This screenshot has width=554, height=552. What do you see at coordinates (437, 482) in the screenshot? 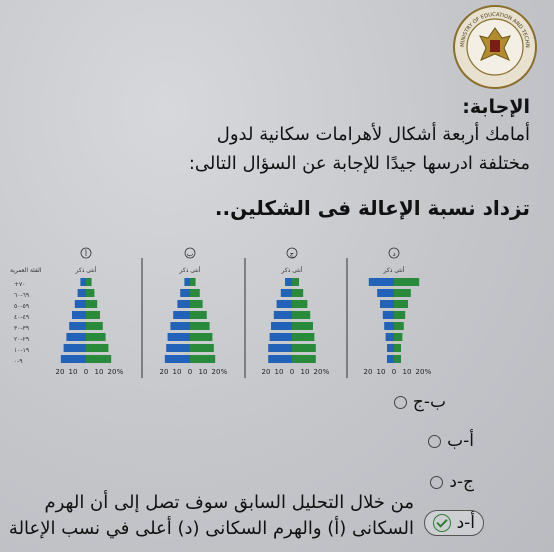
I see `option-3-radio` at bounding box center [437, 482].